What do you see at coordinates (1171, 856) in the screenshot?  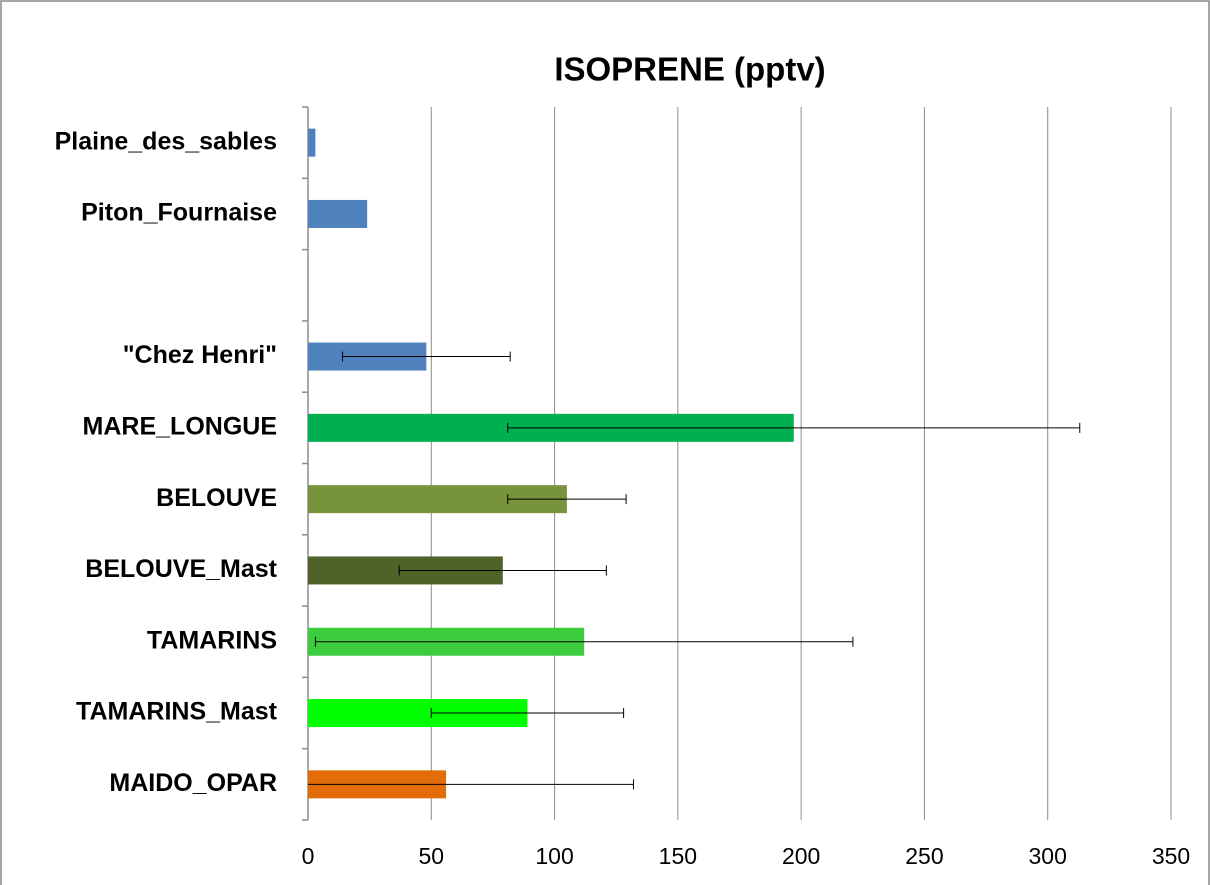 I see `x-tick-label: 350` at bounding box center [1171, 856].